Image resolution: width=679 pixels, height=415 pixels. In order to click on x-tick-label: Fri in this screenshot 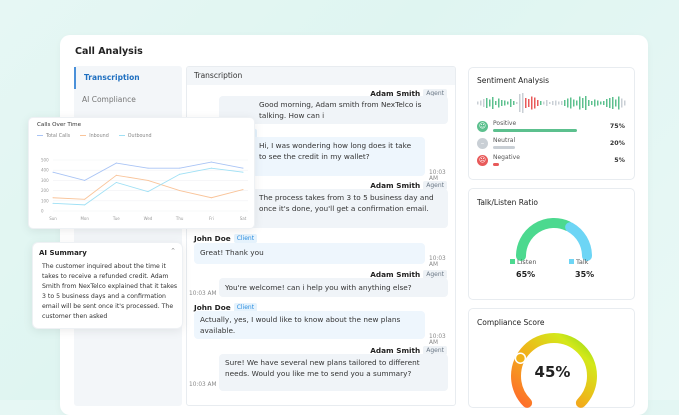, I will do `click(211, 218)`.